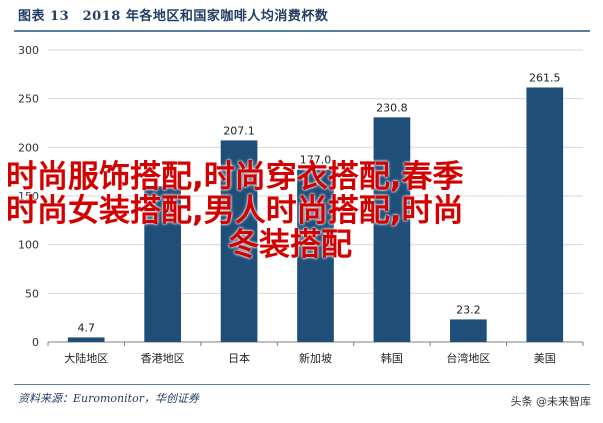  What do you see at coordinates (28, 50) in the screenshot?
I see `y-tick-label: 300` at bounding box center [28, 50].